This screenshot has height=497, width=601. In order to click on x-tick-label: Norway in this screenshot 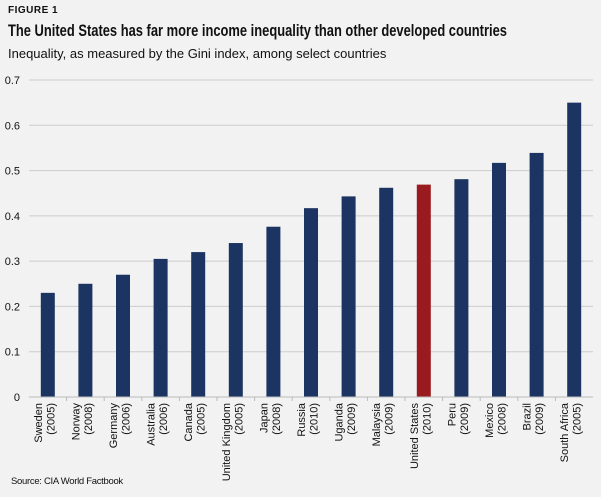, I will do `click(76, 422)`.